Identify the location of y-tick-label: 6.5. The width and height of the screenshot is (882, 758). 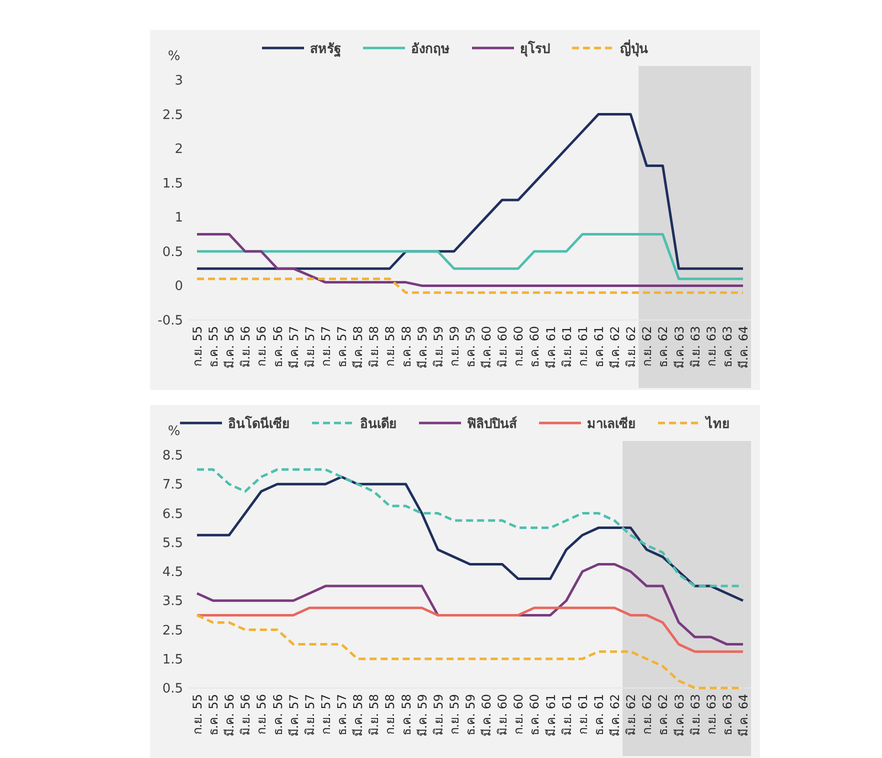
(172, 514).